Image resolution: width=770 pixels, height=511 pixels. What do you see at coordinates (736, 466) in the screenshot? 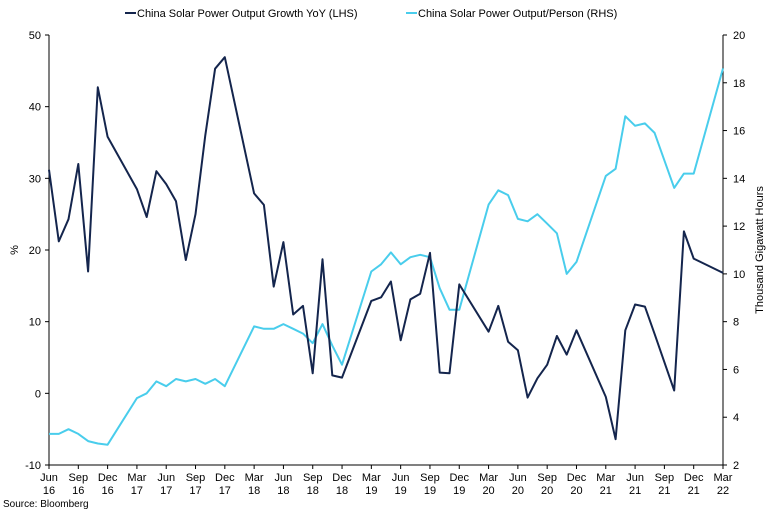
I see `y-right-tick-label: 2` at bounding box center [736, 466].